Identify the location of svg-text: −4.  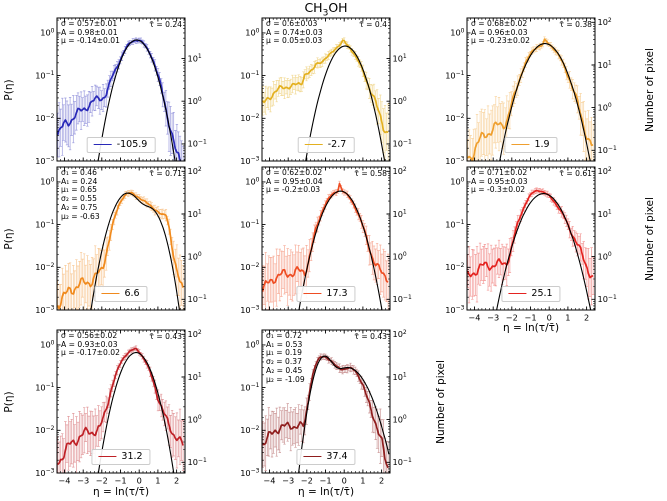
(269, 481).